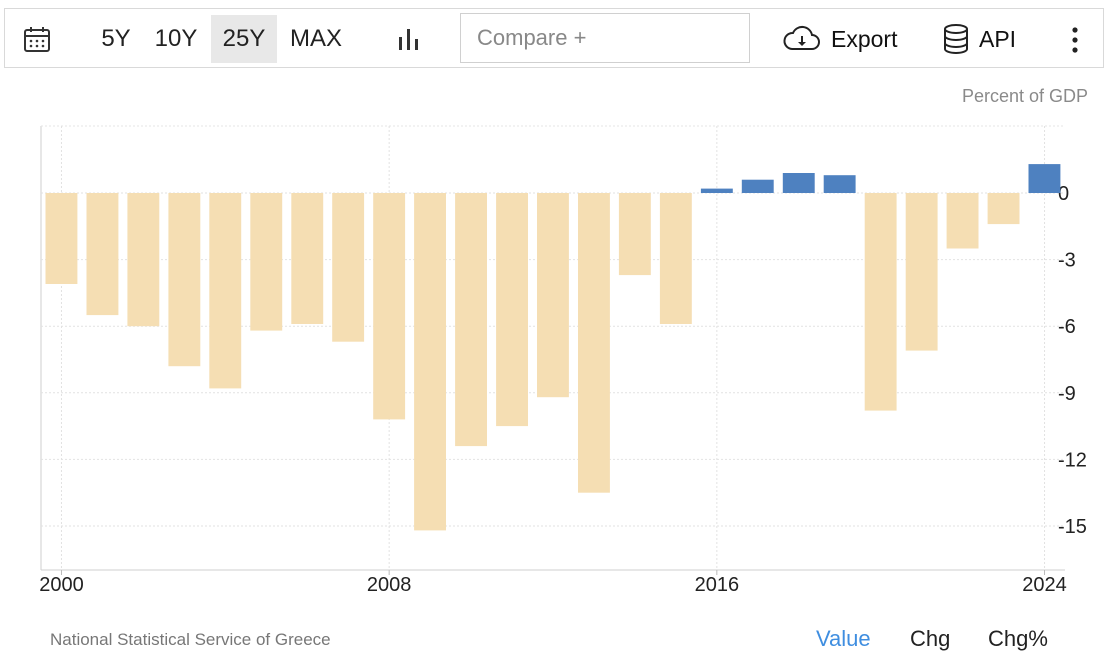  Describe the element at coordinates (1067, 261) in the screenshot. I see `y-tick-label: -3` at that location.